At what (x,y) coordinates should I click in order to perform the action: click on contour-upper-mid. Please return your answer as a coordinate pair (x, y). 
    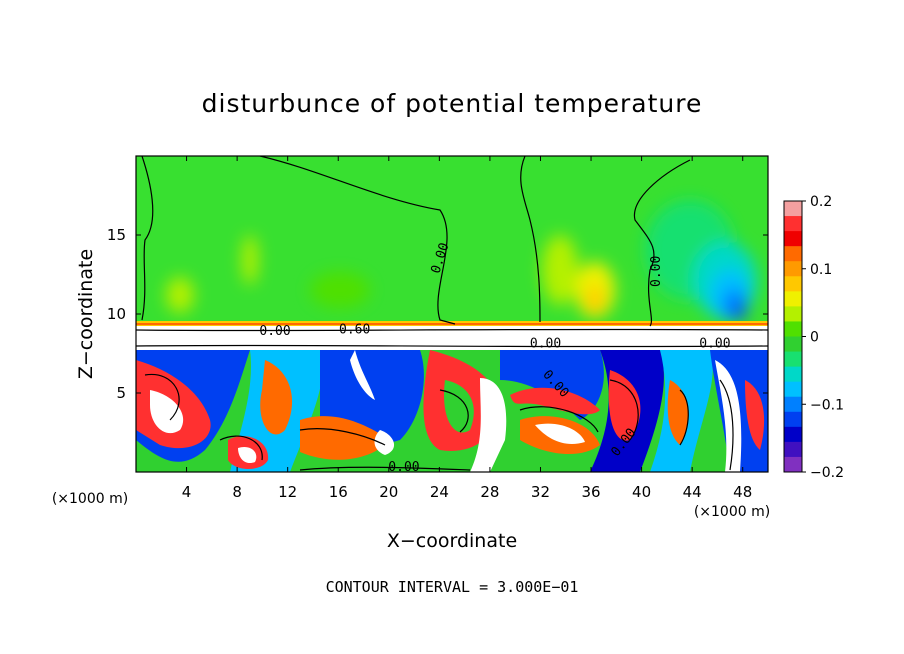
    Looking at the image, I should click on (357, 240).